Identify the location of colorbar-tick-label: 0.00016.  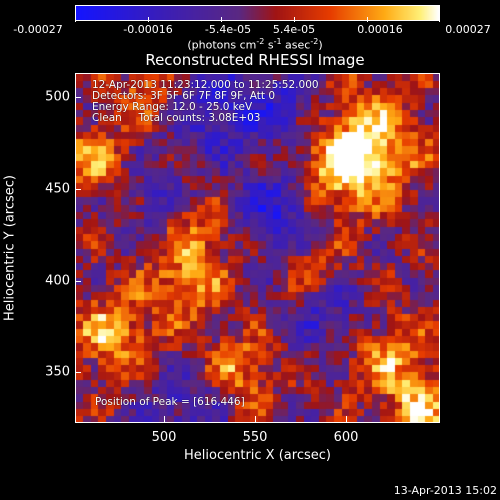
(380, 29).